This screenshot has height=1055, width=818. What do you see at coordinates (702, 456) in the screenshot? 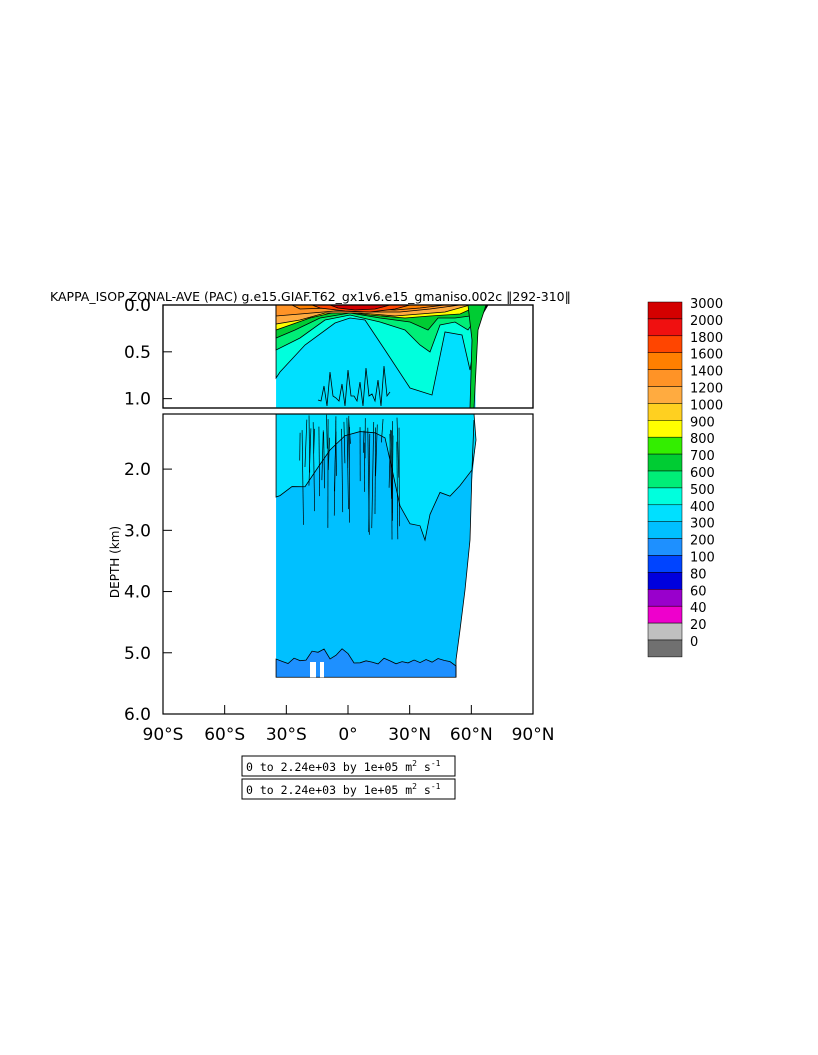
I see `colorbar-label: 700` at bounding box center [702, 456].